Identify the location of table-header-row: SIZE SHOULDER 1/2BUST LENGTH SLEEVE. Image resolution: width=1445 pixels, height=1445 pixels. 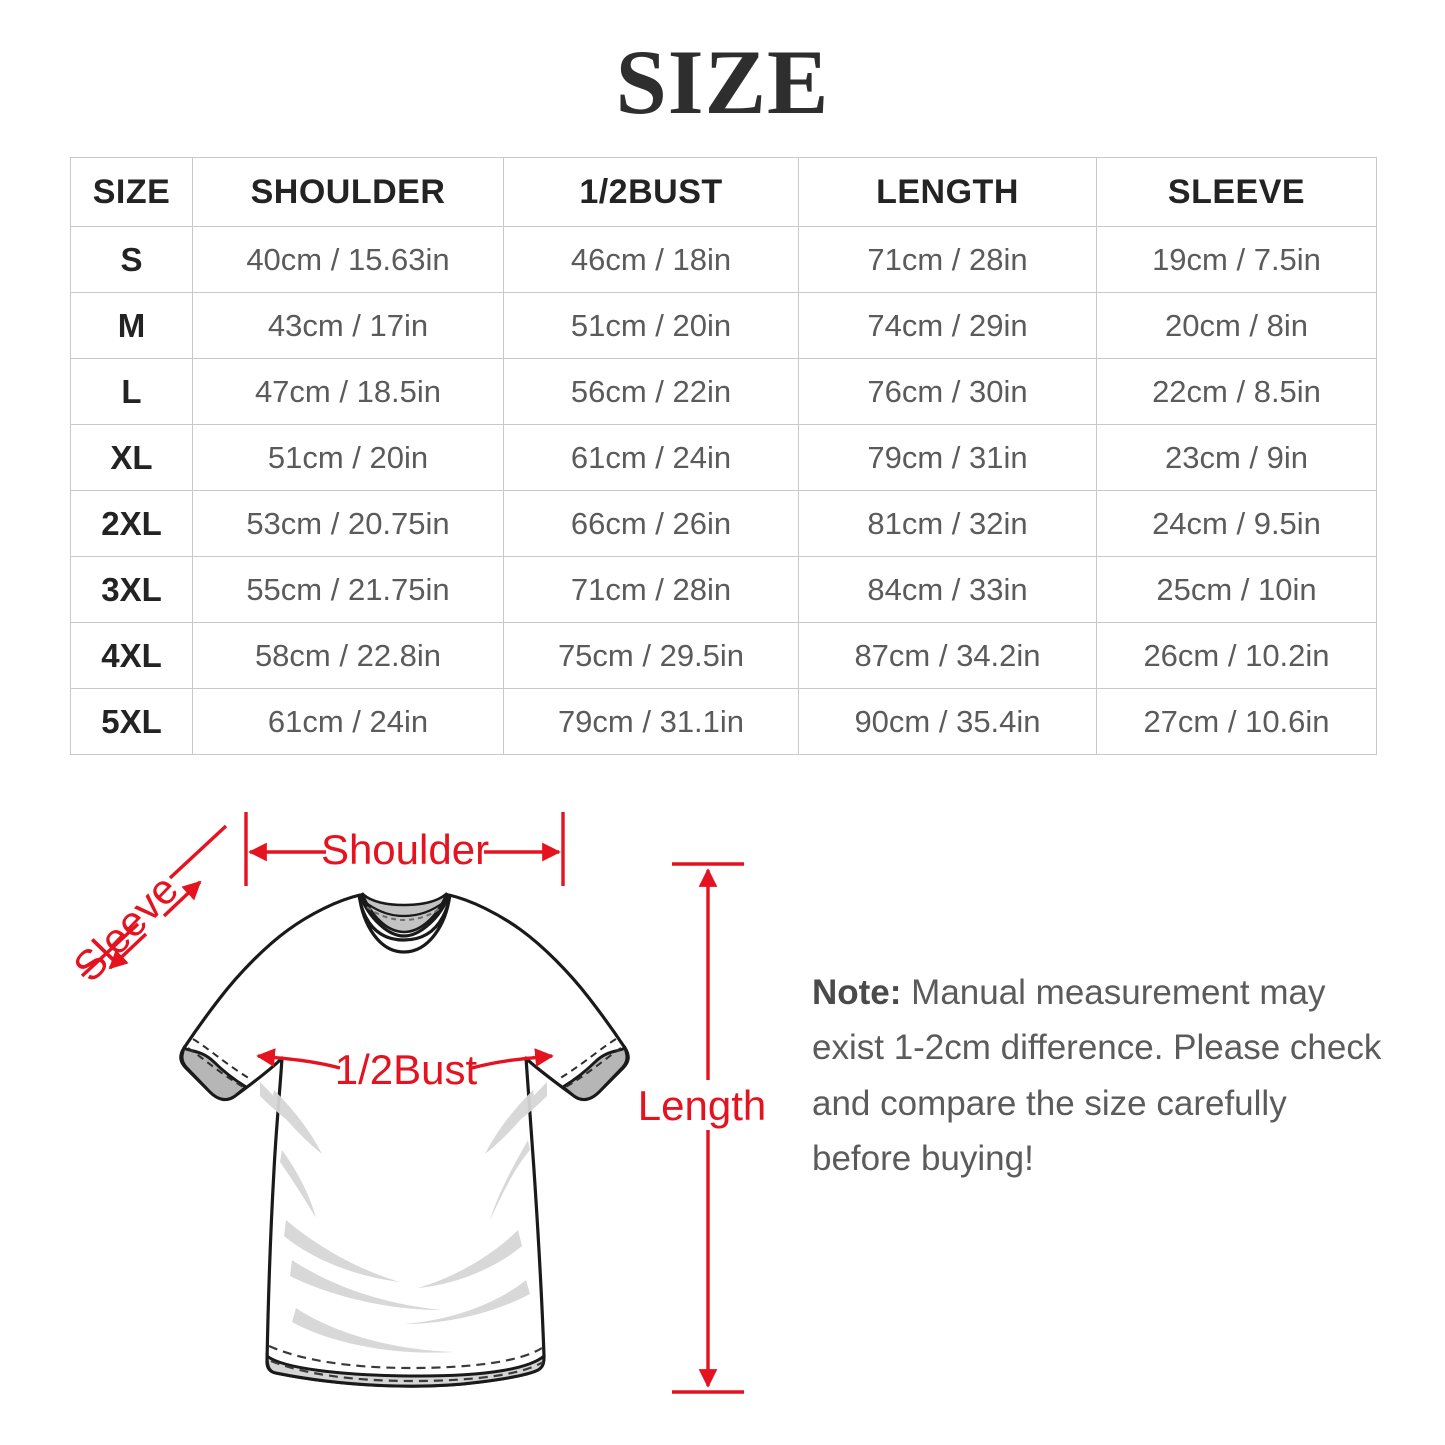
(723, 192).